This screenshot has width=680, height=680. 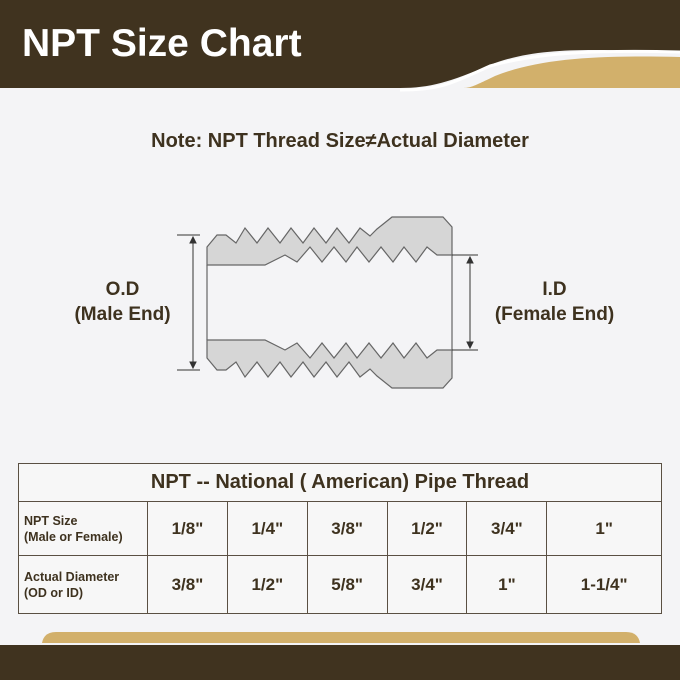 What do you see at coordinates (465, 302) in the screenshot?
I see `id-dimension-arrow` at bounding box center [465, 302].